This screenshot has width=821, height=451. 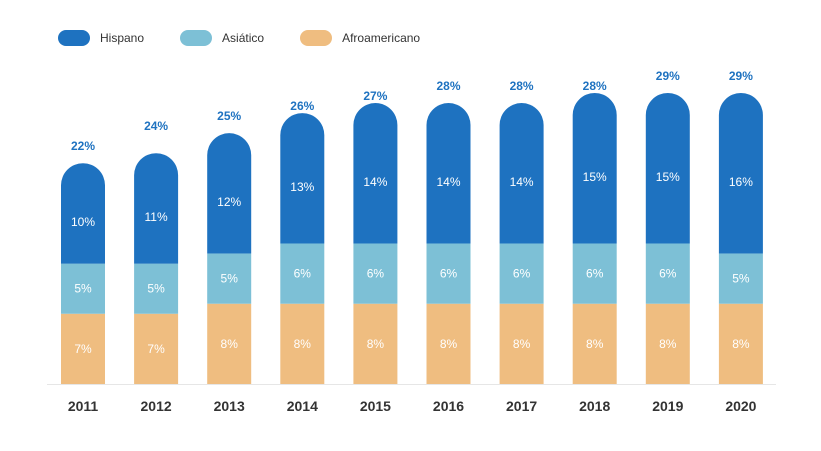 I want to click on x-tick-label-2013: 2013, so click(x=229, y=406).